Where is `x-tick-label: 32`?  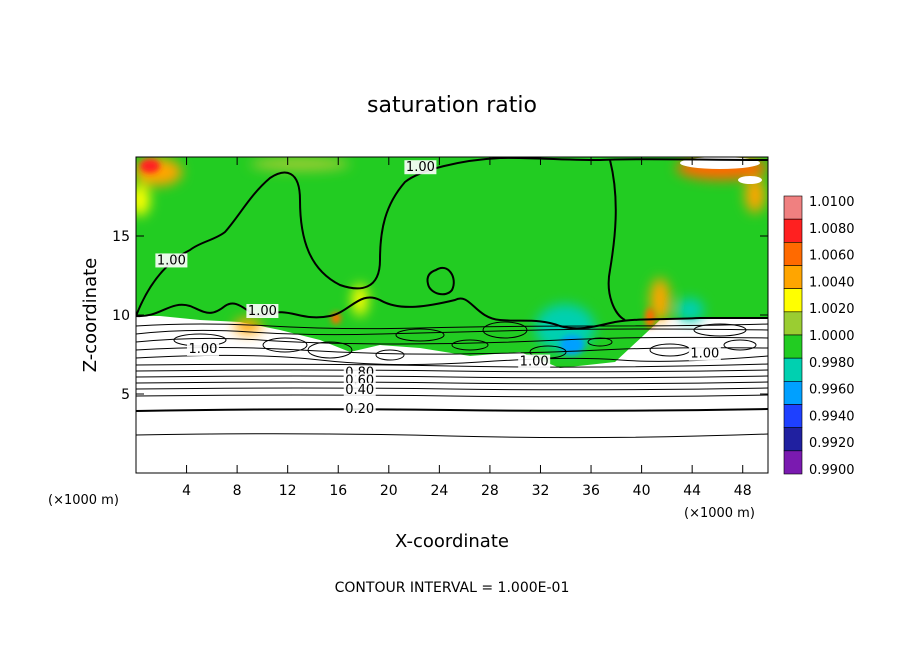 x-tick-label: 32 is located at coordinates (541, 491).